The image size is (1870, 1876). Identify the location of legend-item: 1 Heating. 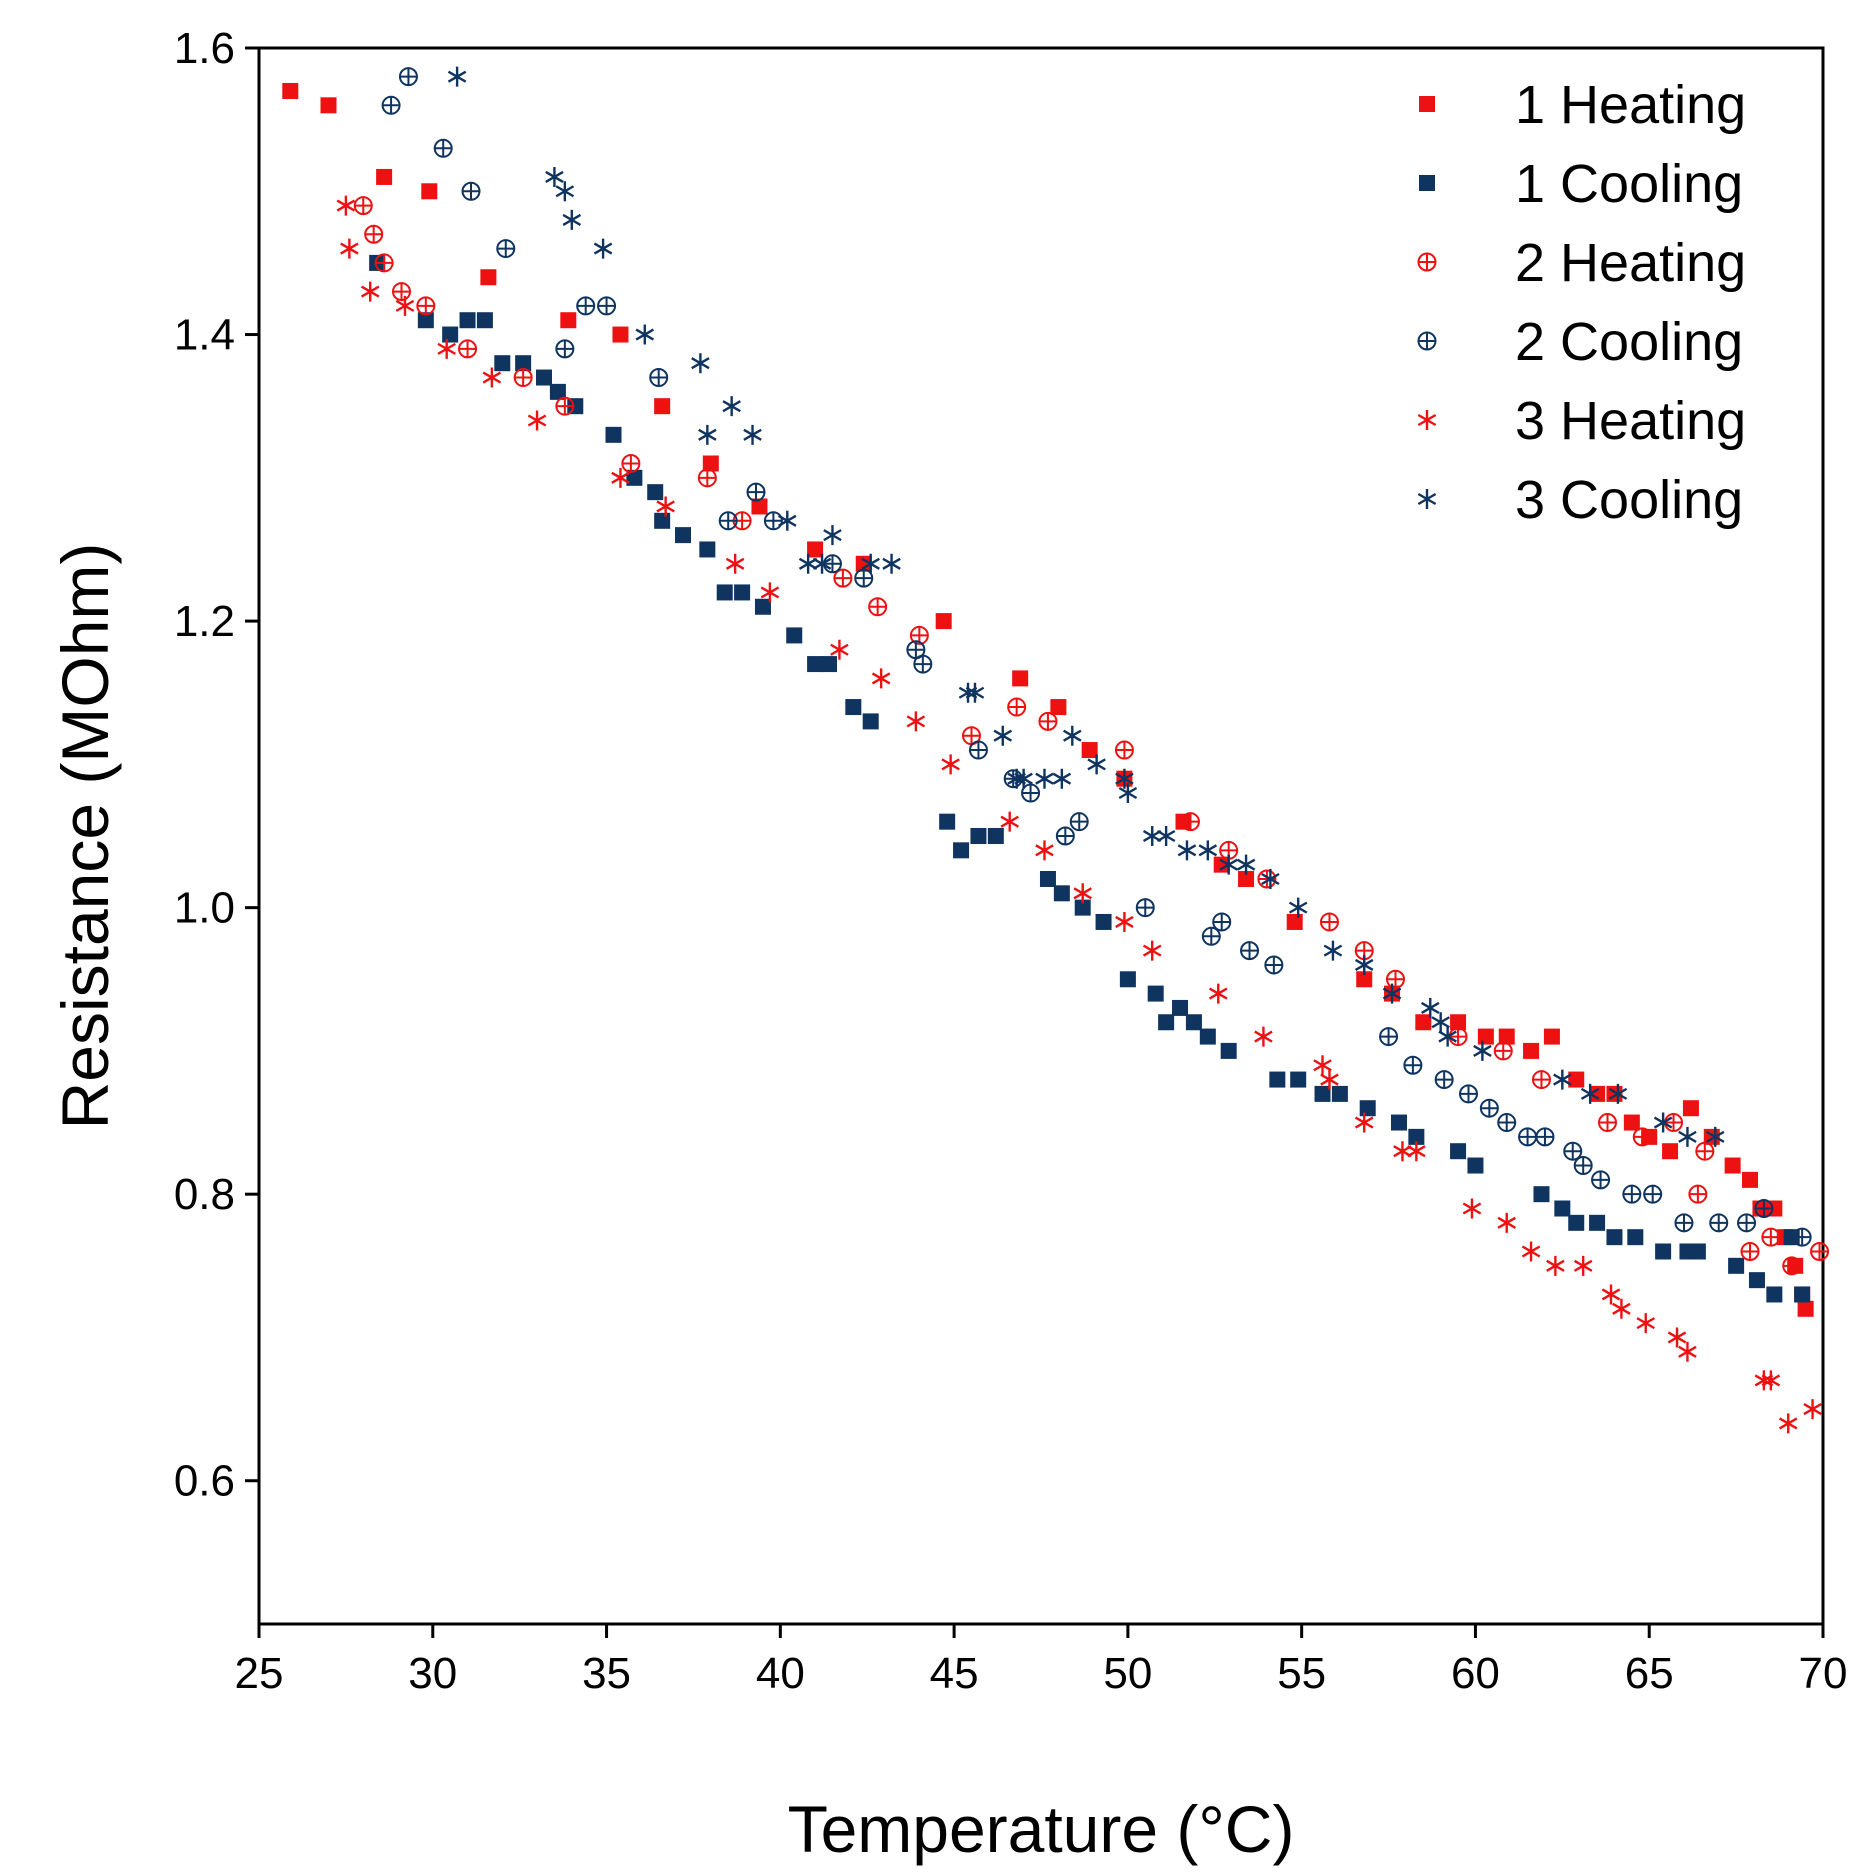
(1582, 105).